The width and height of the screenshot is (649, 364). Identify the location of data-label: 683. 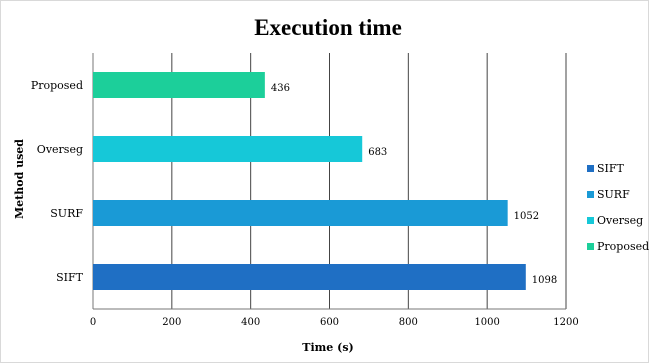
(377, 152).